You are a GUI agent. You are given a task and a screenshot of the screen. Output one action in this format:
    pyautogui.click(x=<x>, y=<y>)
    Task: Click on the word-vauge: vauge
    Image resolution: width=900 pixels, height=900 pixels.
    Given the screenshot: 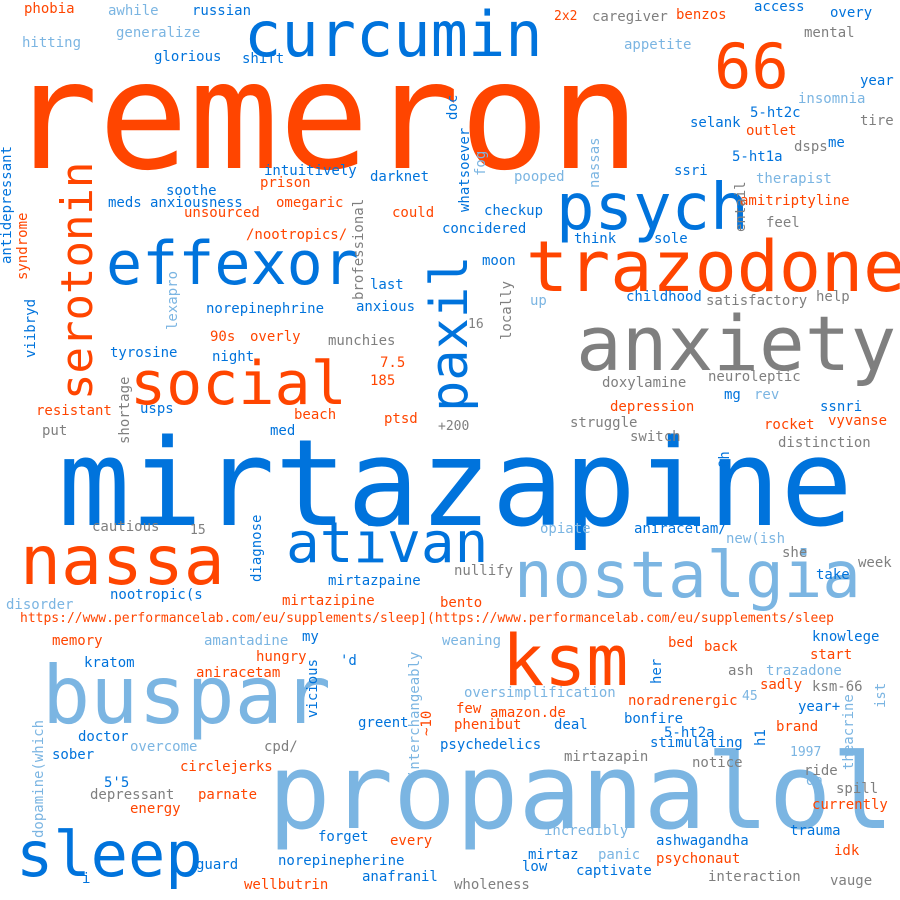 What is the action you would take?
    pyautogui.click(x=851, y=881)
    